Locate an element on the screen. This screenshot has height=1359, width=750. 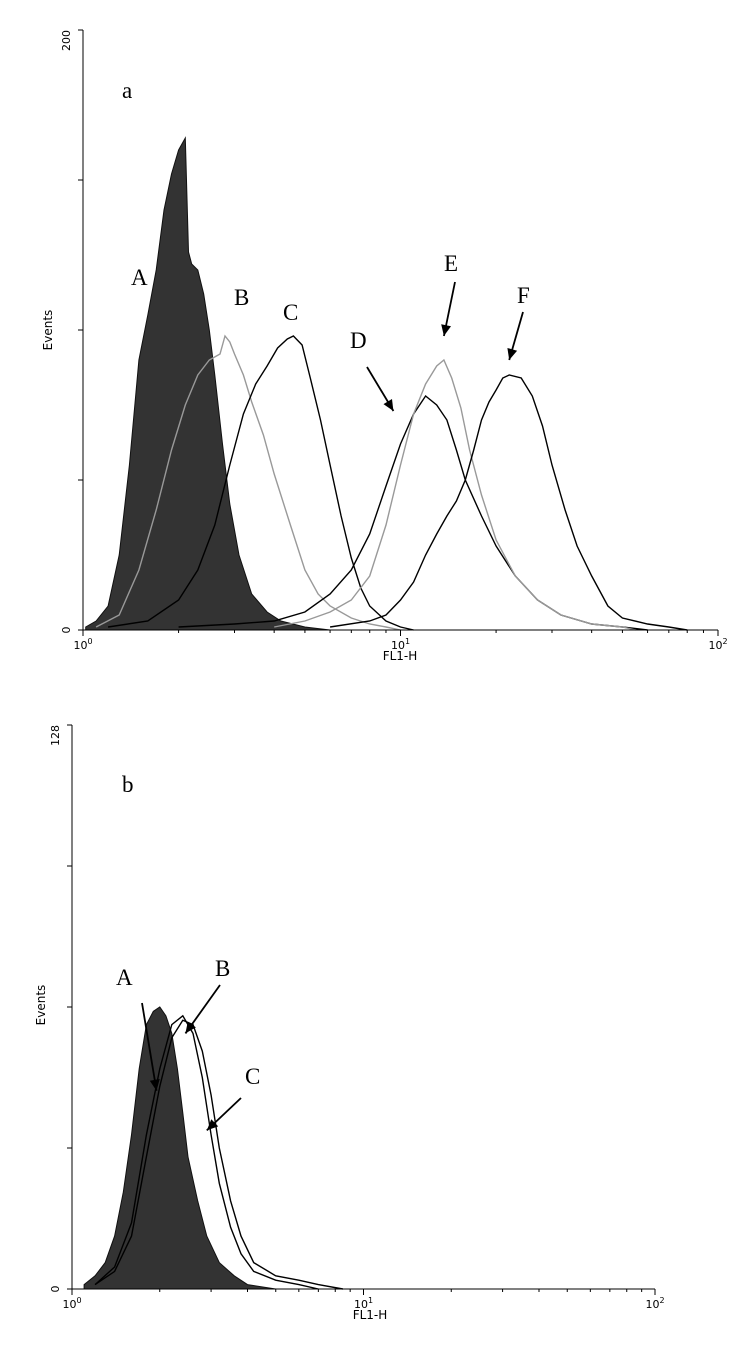
series-label-F: F is located at coordinates (523, 295).